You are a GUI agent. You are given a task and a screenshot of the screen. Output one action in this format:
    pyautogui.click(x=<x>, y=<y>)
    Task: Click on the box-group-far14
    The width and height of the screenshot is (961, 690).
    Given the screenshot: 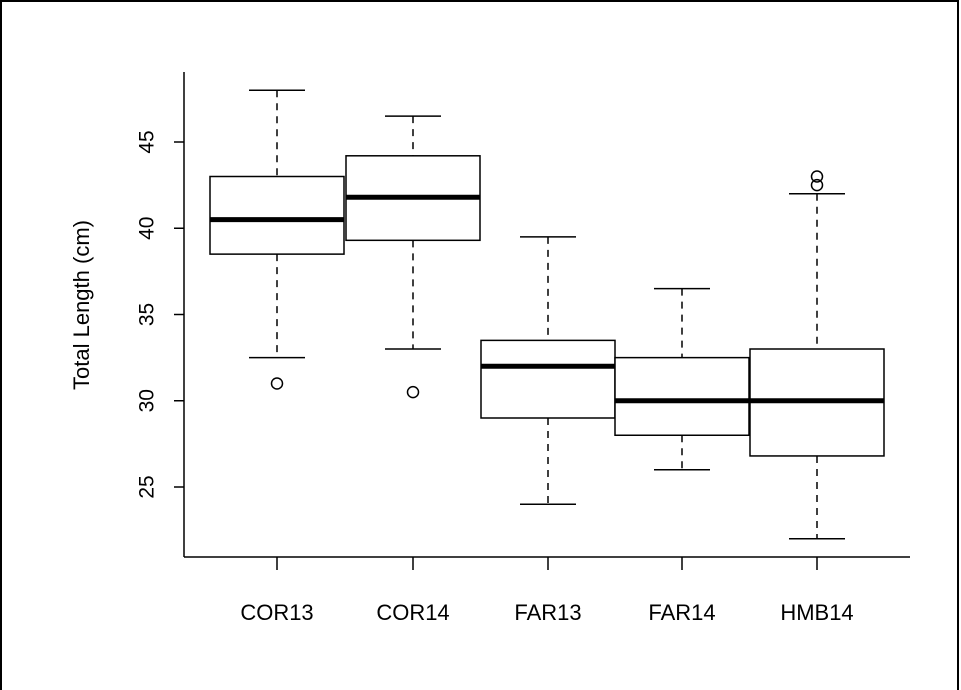 What is the action you would take?
    pyautogui.click(x=682, y=379)
    